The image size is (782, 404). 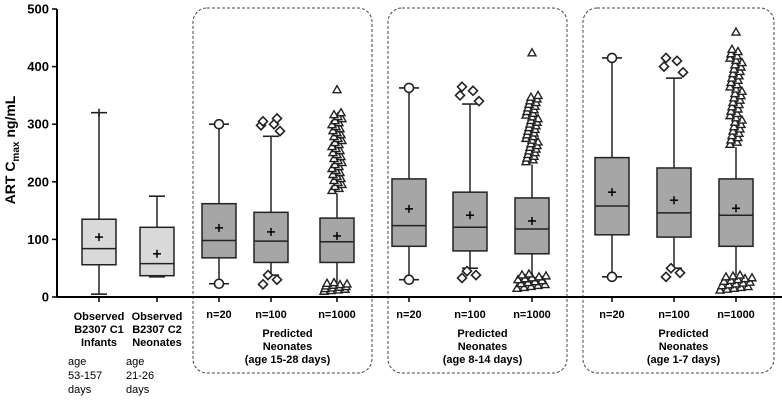 What do you see at coordinates (45, 297) in the screenshot?
I see `y-tick-label: 0` at bounding box center [45, 297].